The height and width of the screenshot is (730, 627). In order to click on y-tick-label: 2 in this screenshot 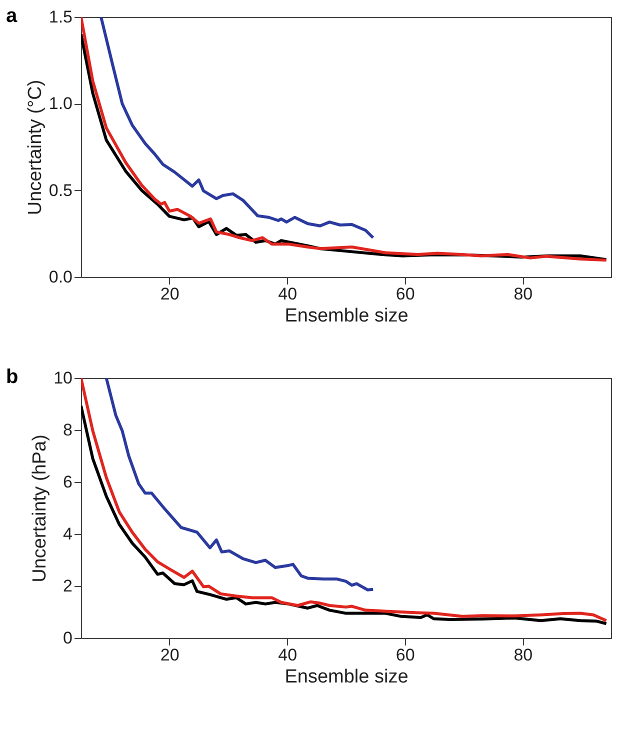, I will do `click(67, 586)`.